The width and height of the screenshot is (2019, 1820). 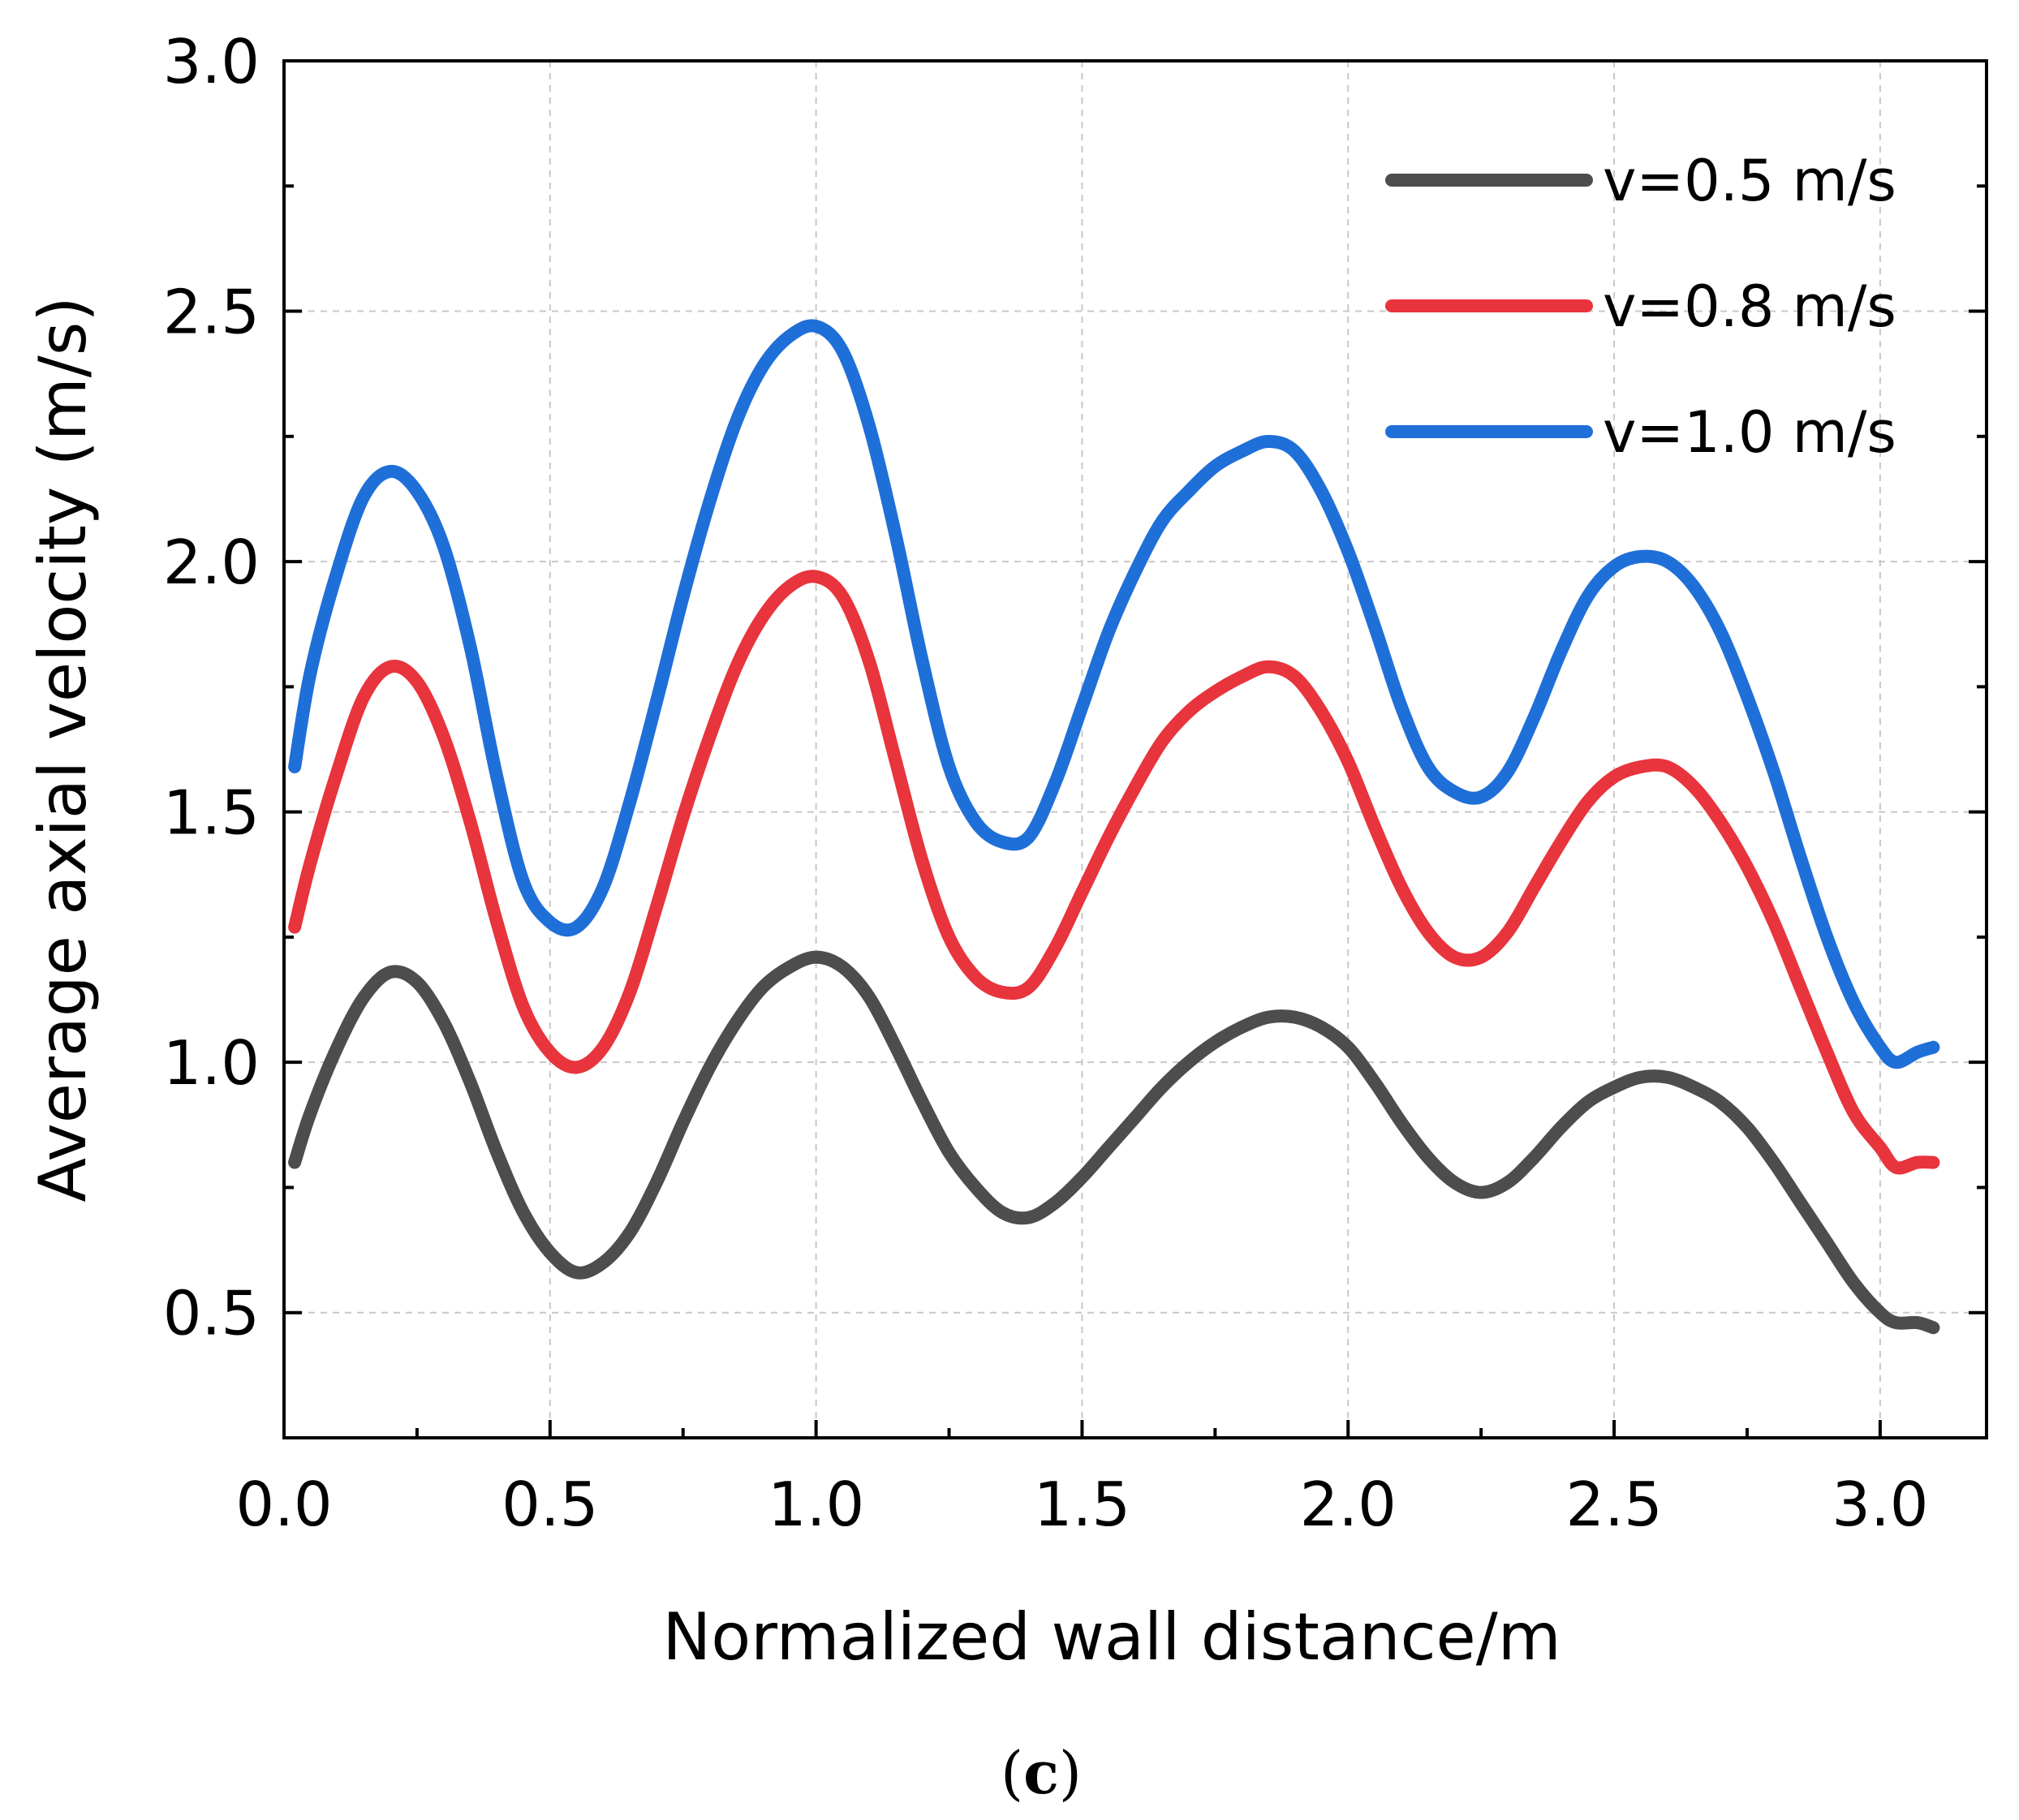 I want to click on caption-letter: c, so click(x=1041, y=1772).